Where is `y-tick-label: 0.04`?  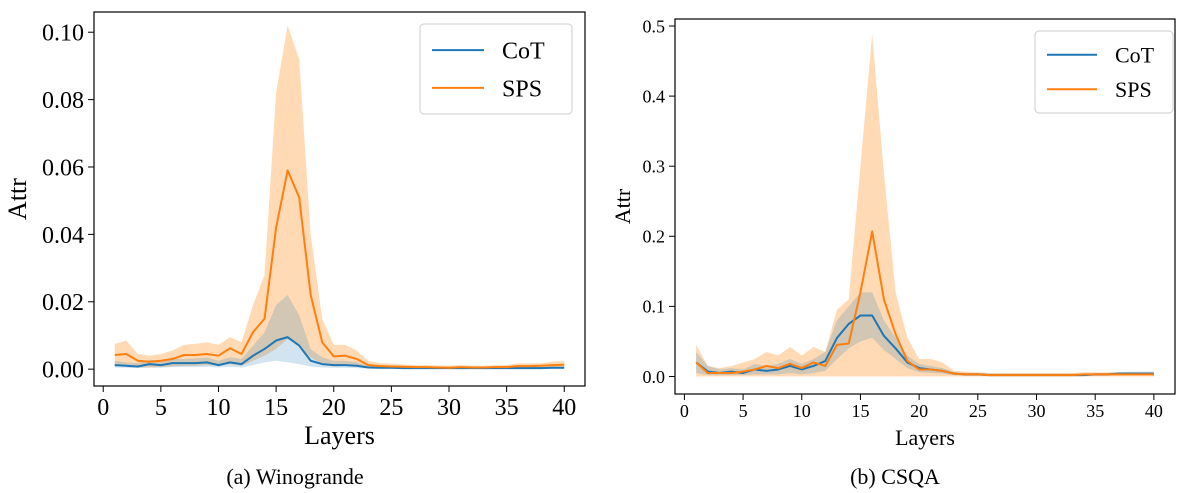 y-tick-label: 0.04 is located at coordinates (63, 236).